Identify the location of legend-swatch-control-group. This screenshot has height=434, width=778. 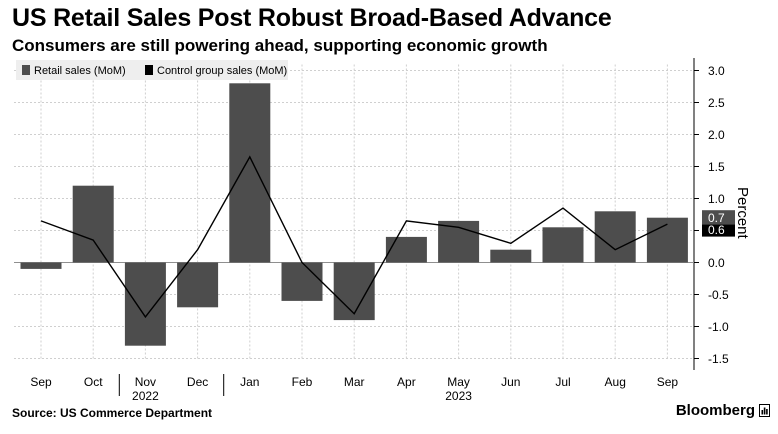
(149, 70).